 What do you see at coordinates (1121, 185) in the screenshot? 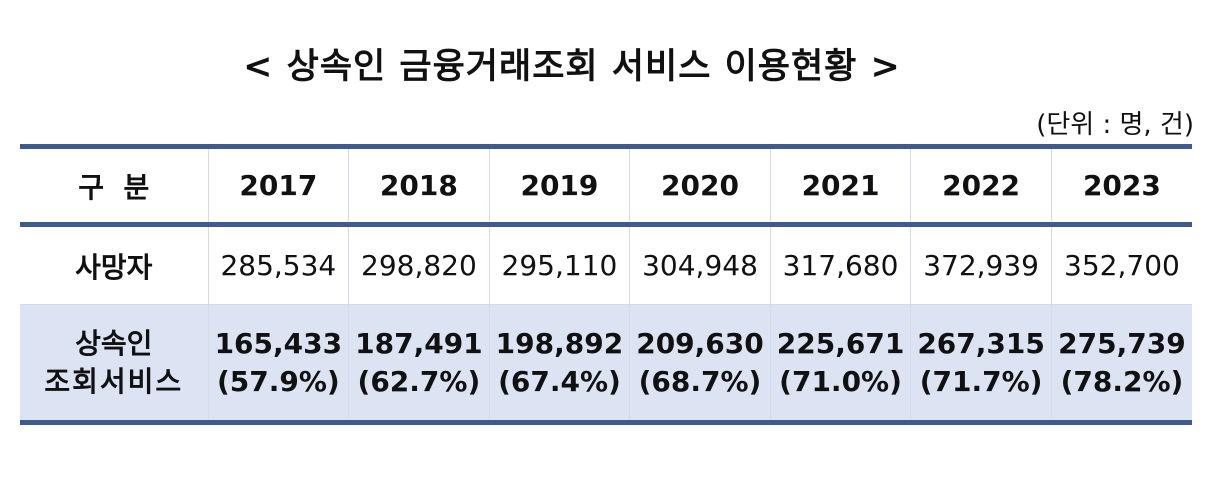
I see `header-year: 2023` at bounding box center [1121, 185].